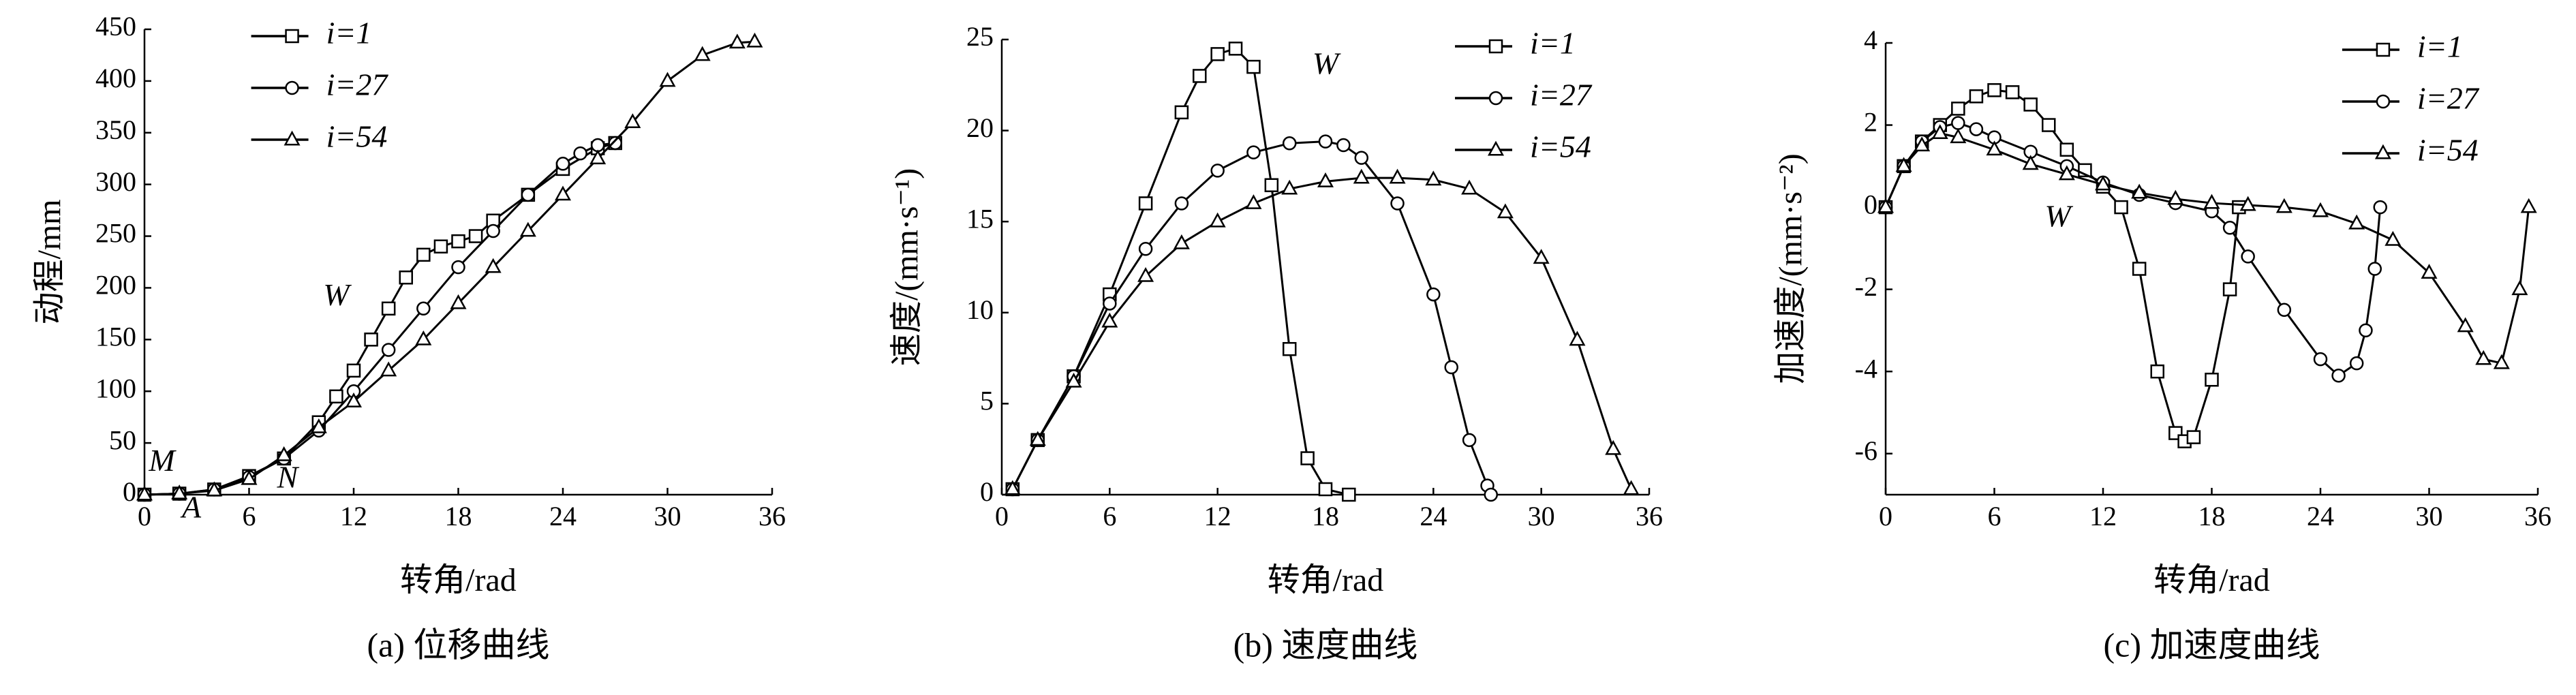 The image size is (2576, 695). What do you see at coordinates (162, 460) in the screenshot?
I see `annotation: M` at bounding box center [162, 460].